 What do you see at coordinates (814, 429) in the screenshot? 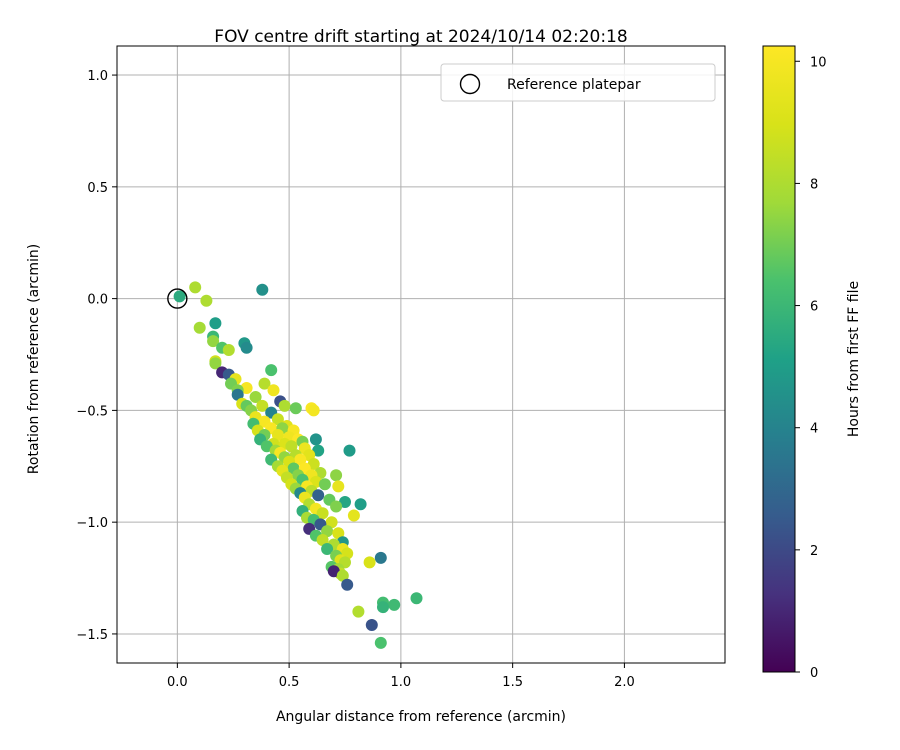
I see `colorbar-tick-label: 4` at bounding box center [814, 429].